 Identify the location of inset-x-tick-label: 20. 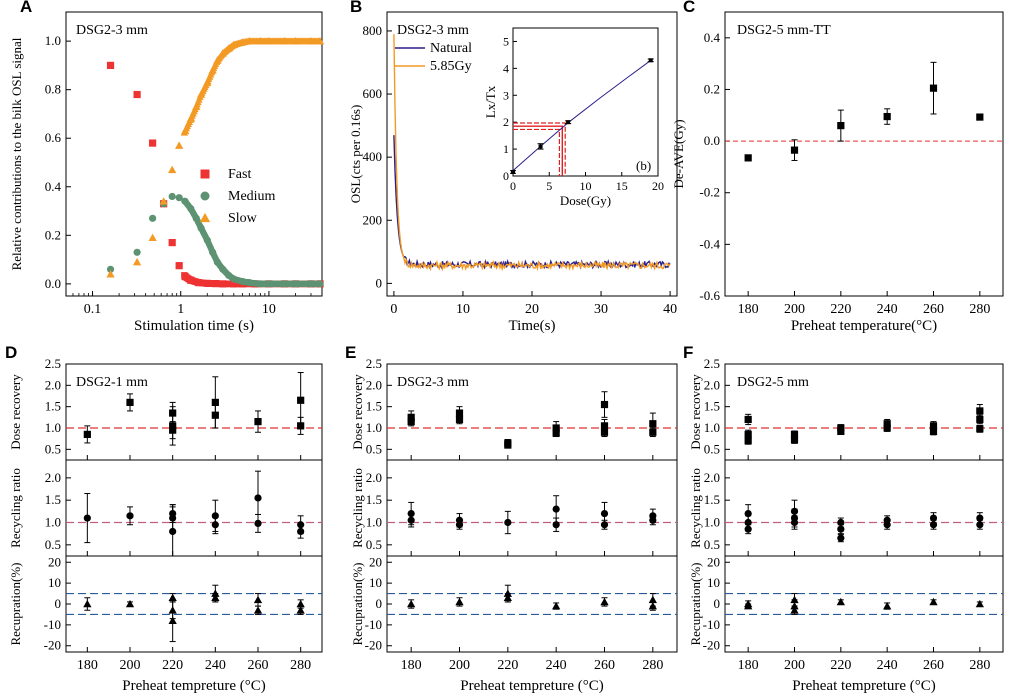
(658, 186).